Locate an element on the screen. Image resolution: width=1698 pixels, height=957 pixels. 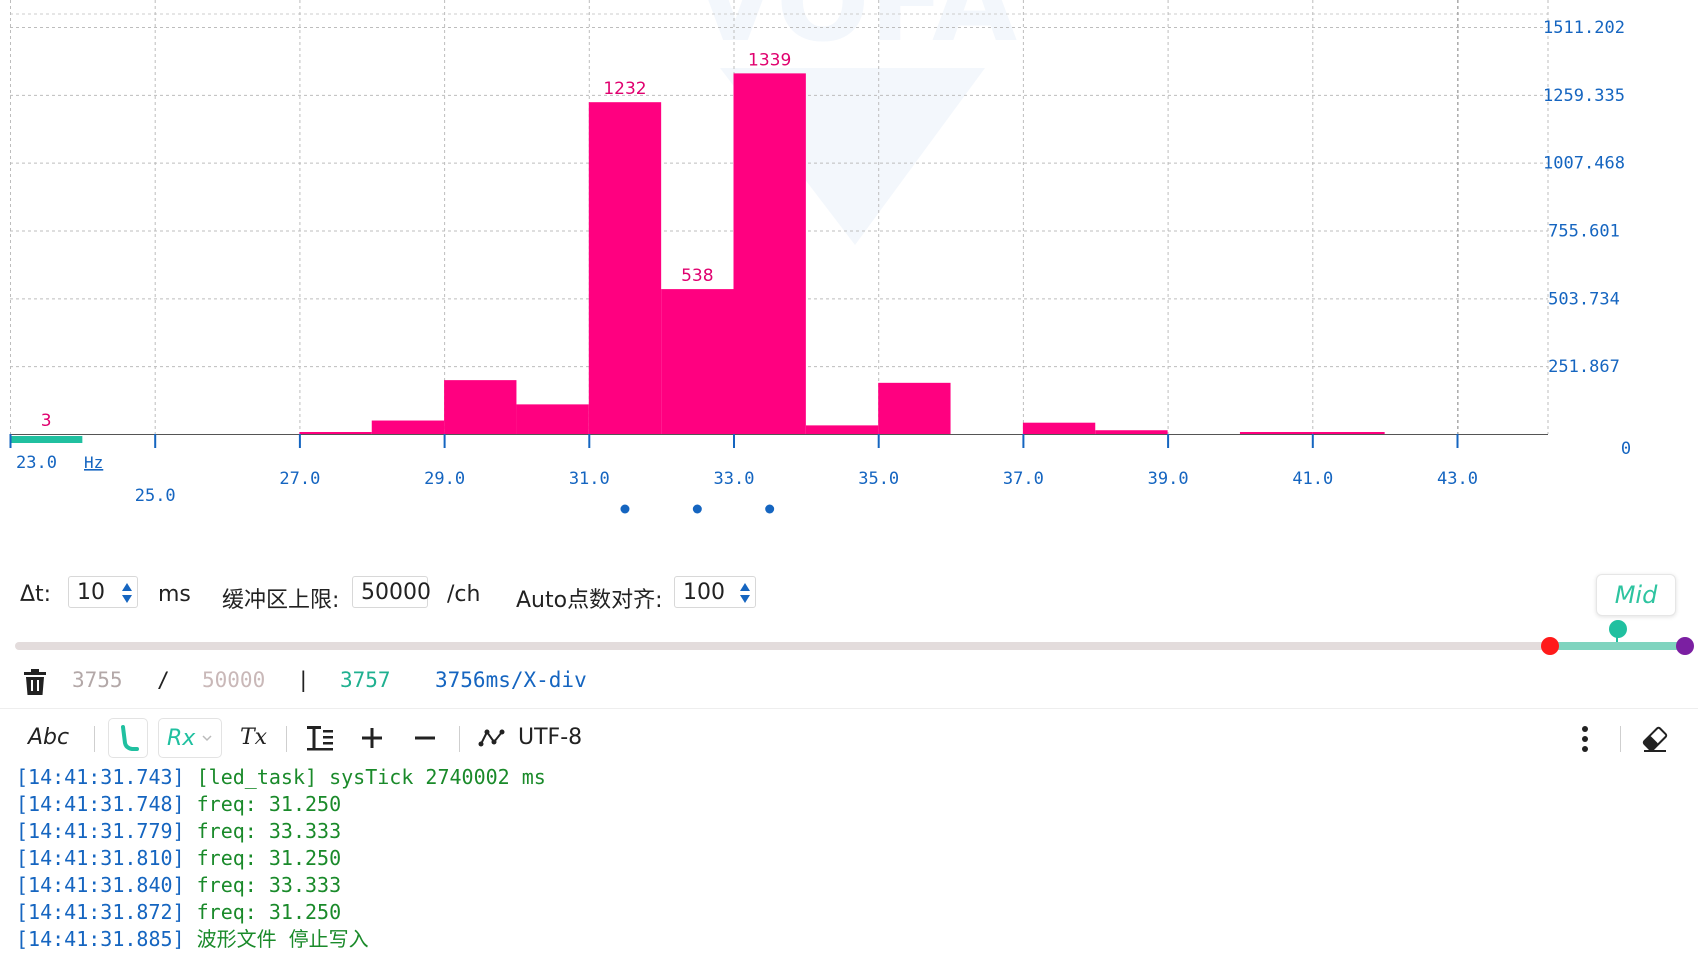
waveform-icon is located at coordinates (492, 738).